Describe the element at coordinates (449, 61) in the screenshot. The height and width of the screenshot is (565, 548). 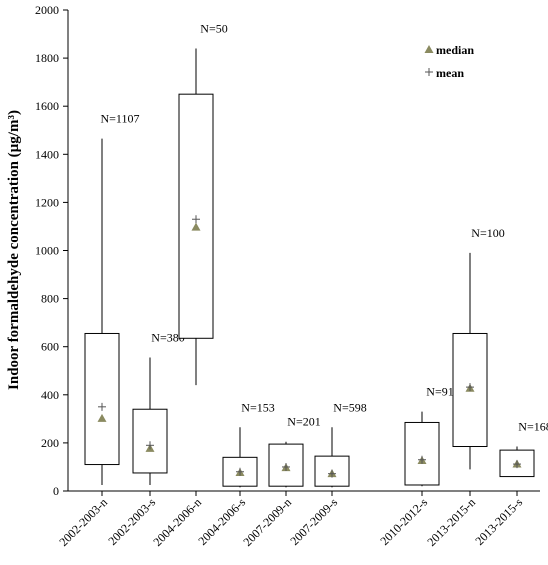
I see `legend: median mean` at that location.